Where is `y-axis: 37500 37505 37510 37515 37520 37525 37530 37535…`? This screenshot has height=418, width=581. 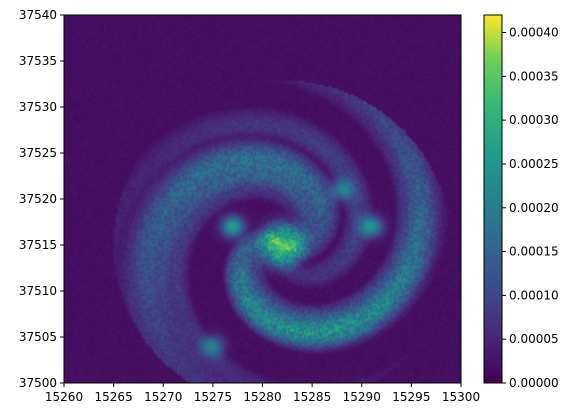
y-axis: 37500 37505 37510 37515 37520 37525 37530 37535… is located at coordinates (41, 199).